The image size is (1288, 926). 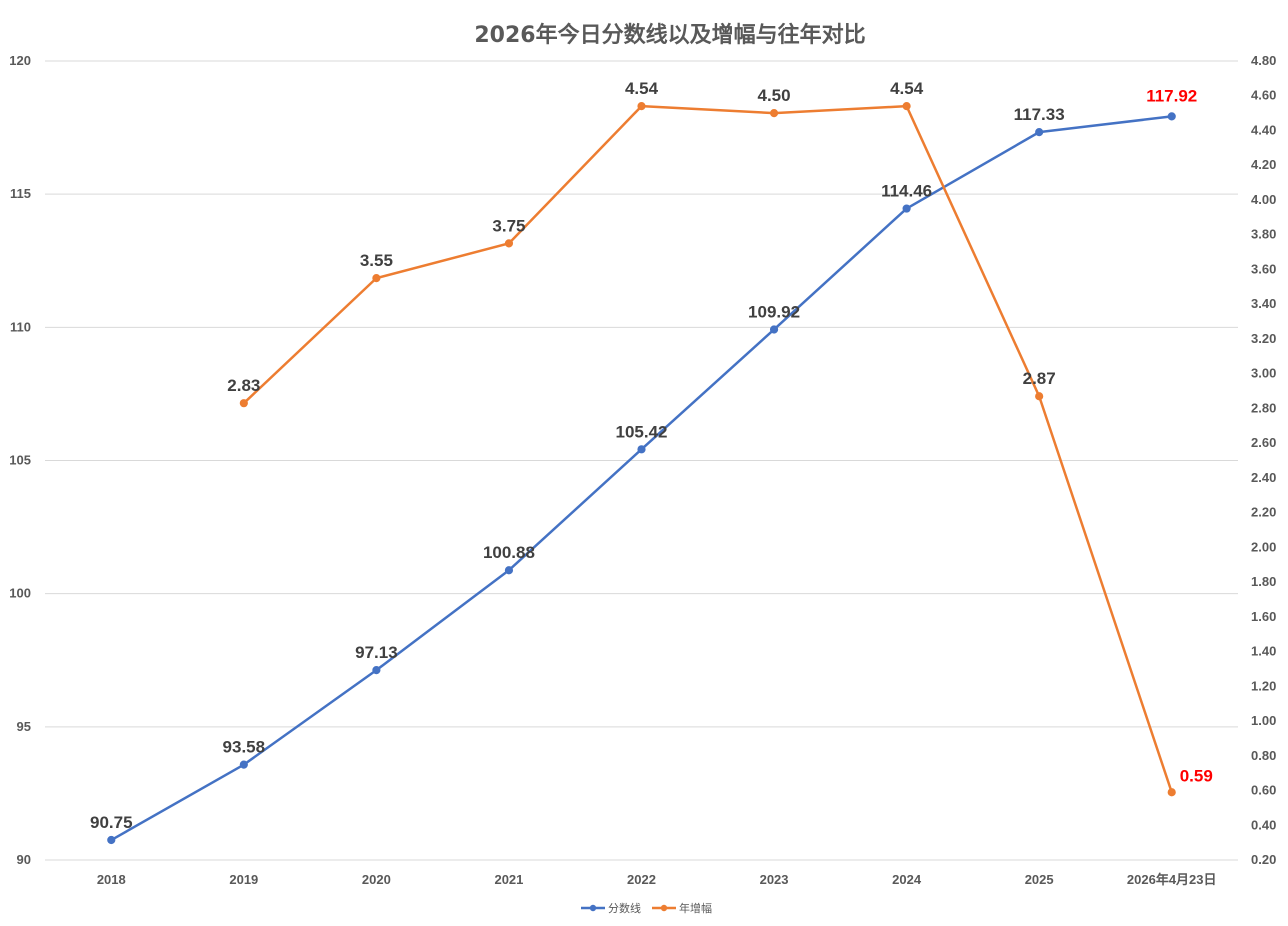 I want to click on right-axis-tick-label: 1.60, so click(x=1263, y=616).